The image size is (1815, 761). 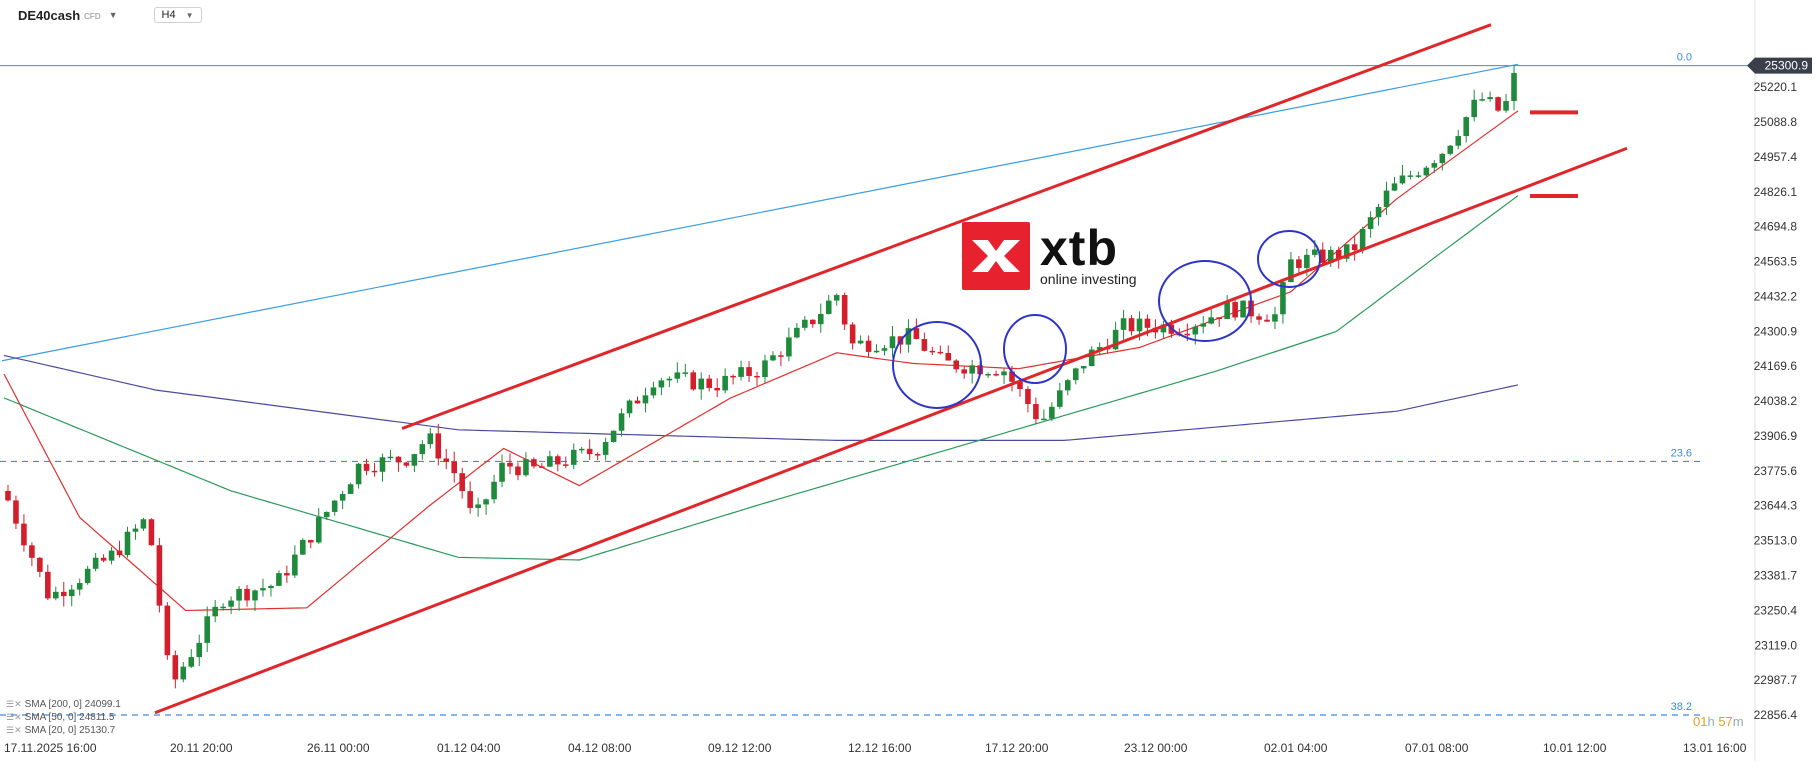 I want to click on y-tick-label: 23513.0, so click(x=1776, y=541).